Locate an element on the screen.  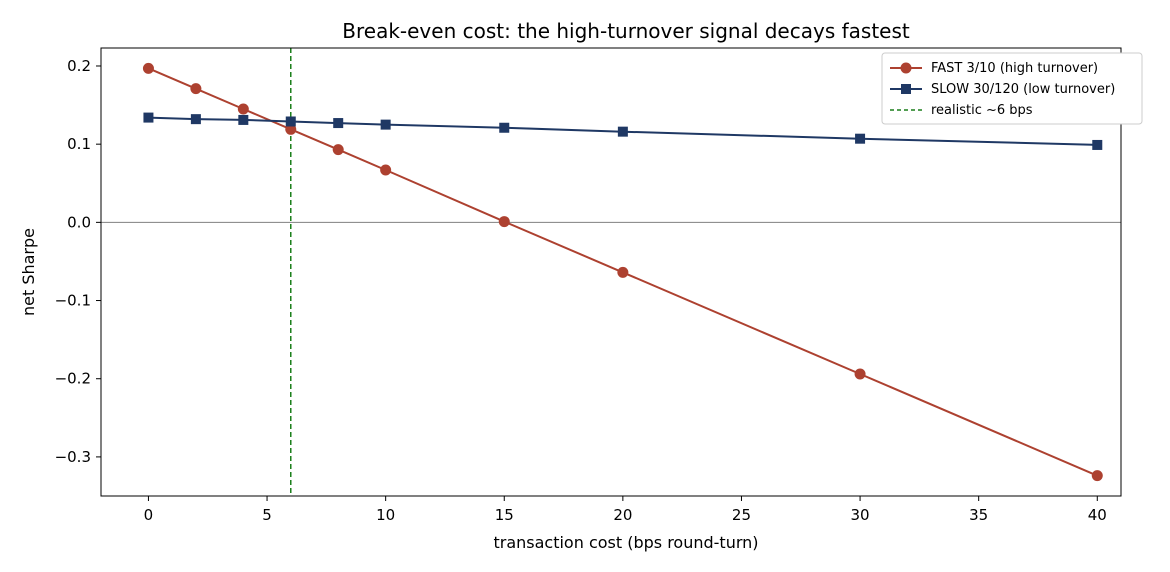
legend-box is located at coordinates (1012, 88).